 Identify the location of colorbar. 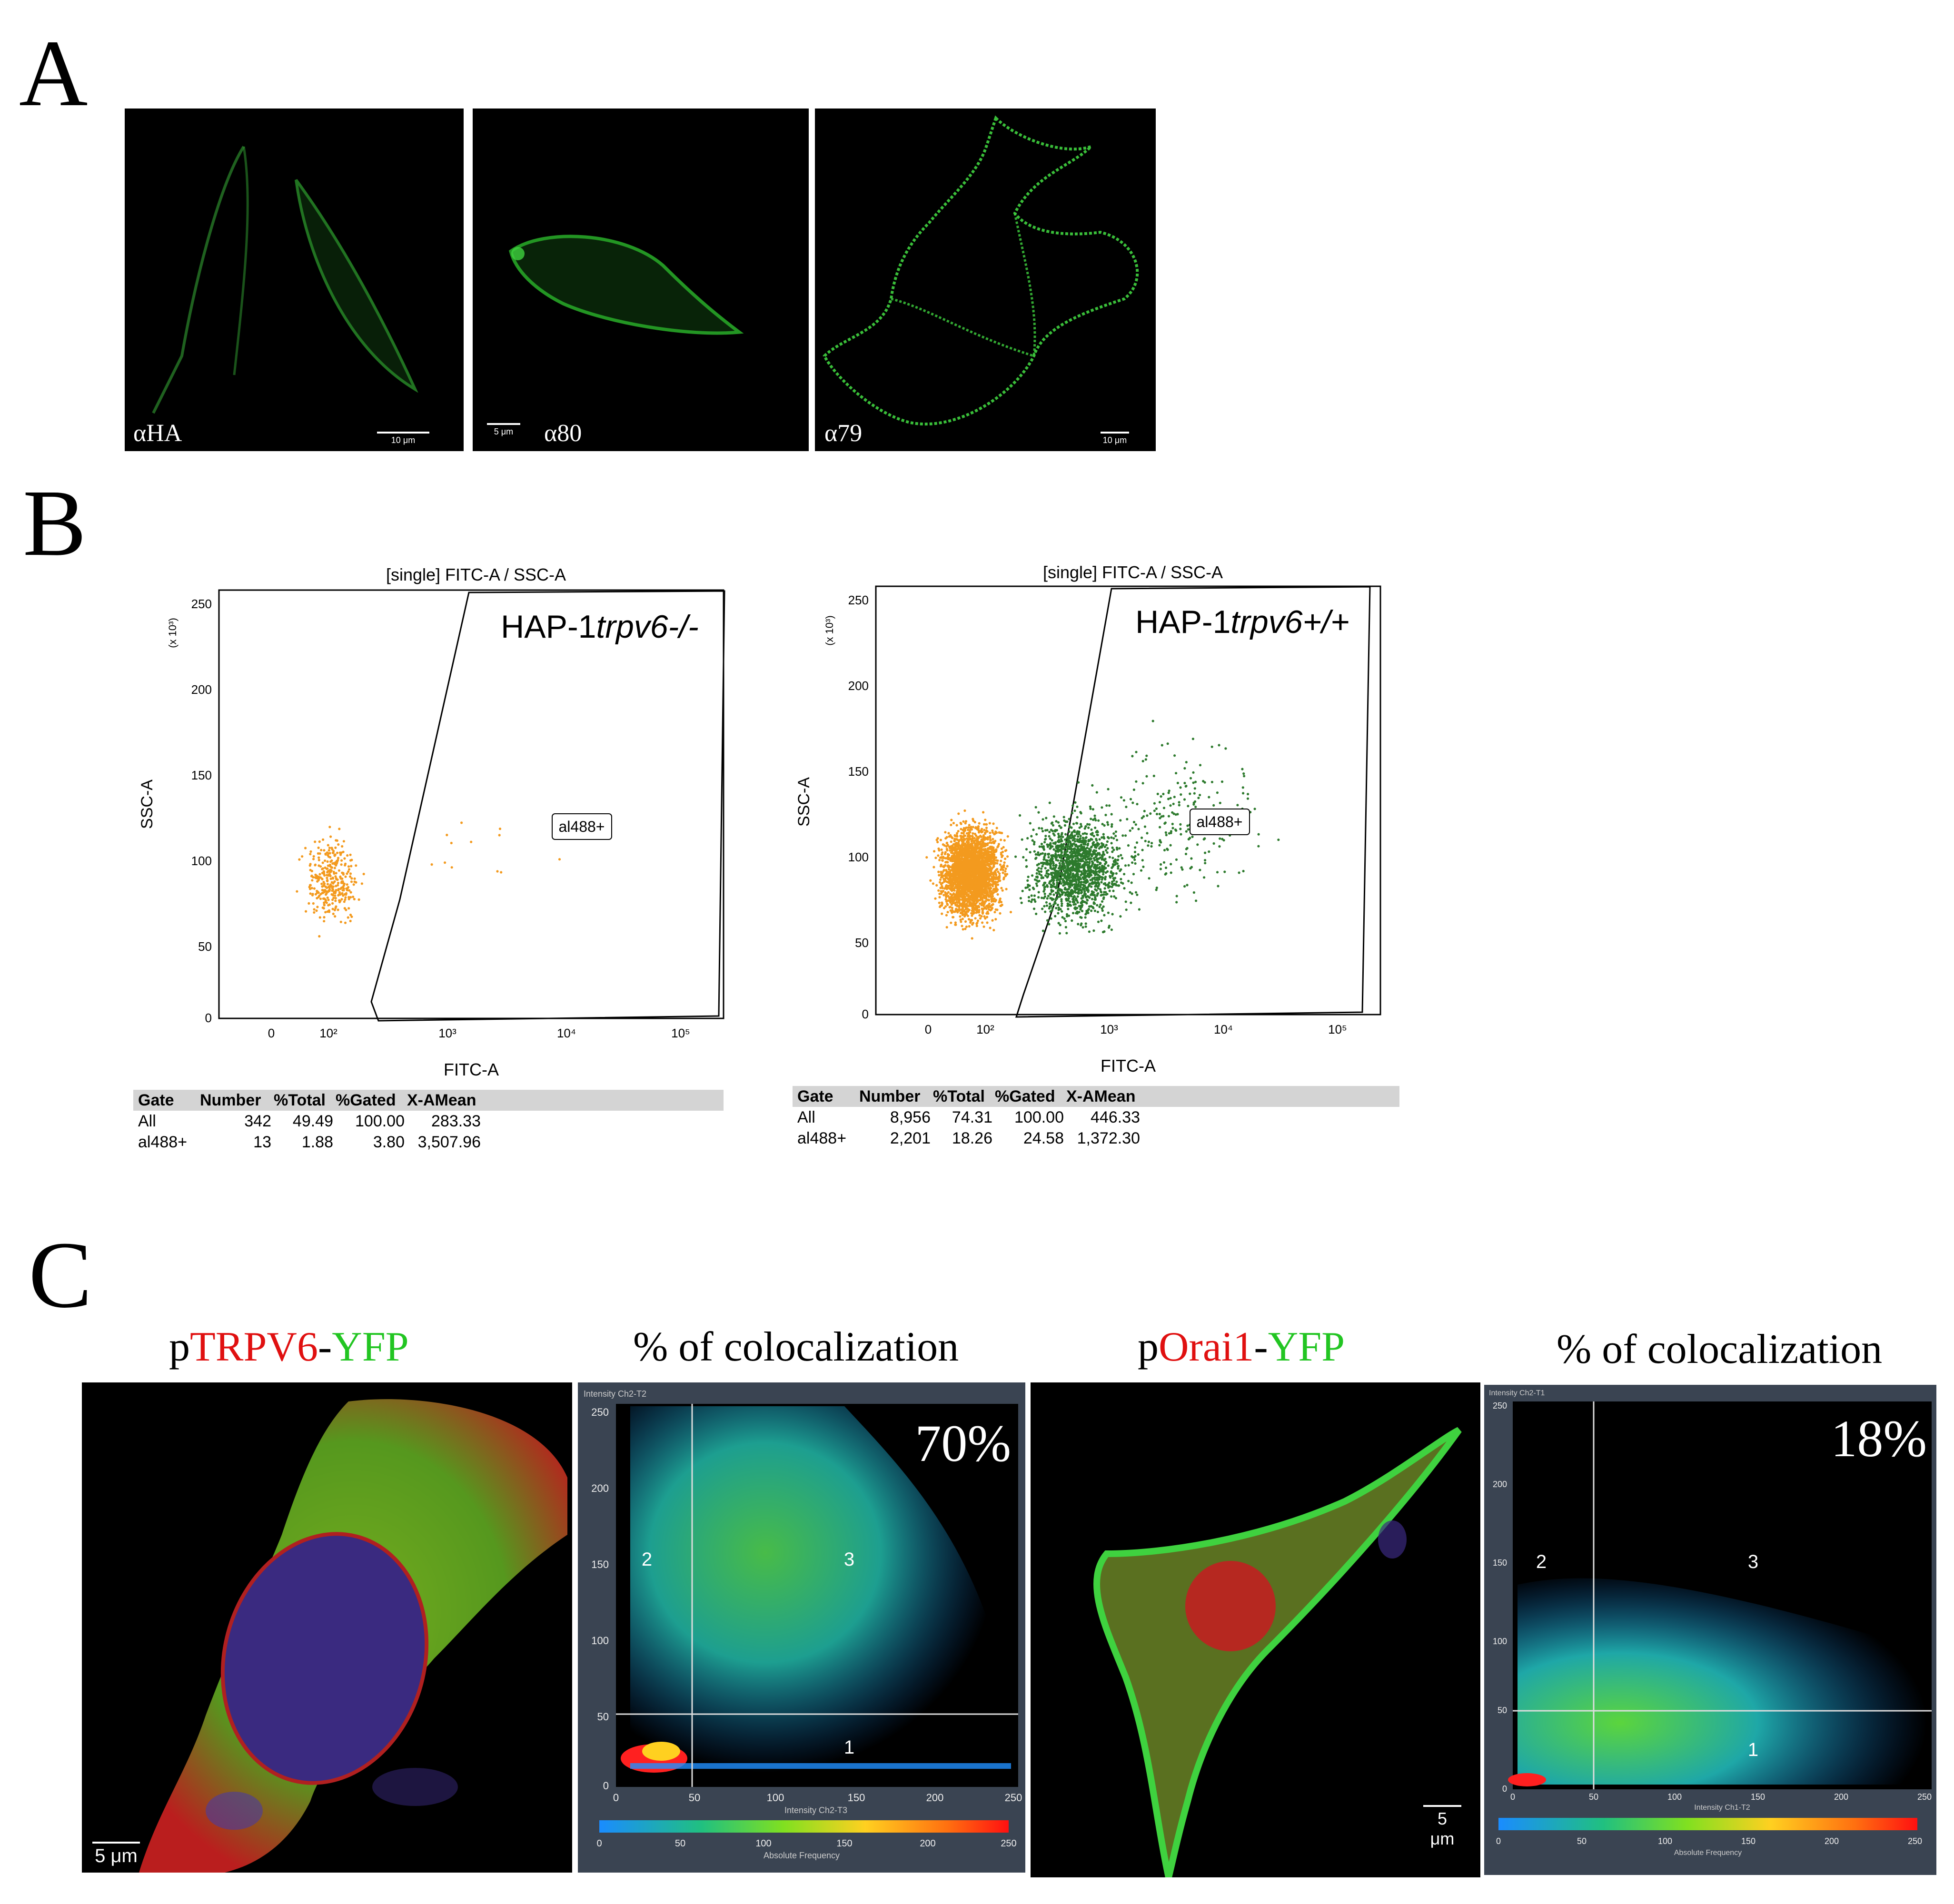
(1707, 1824).